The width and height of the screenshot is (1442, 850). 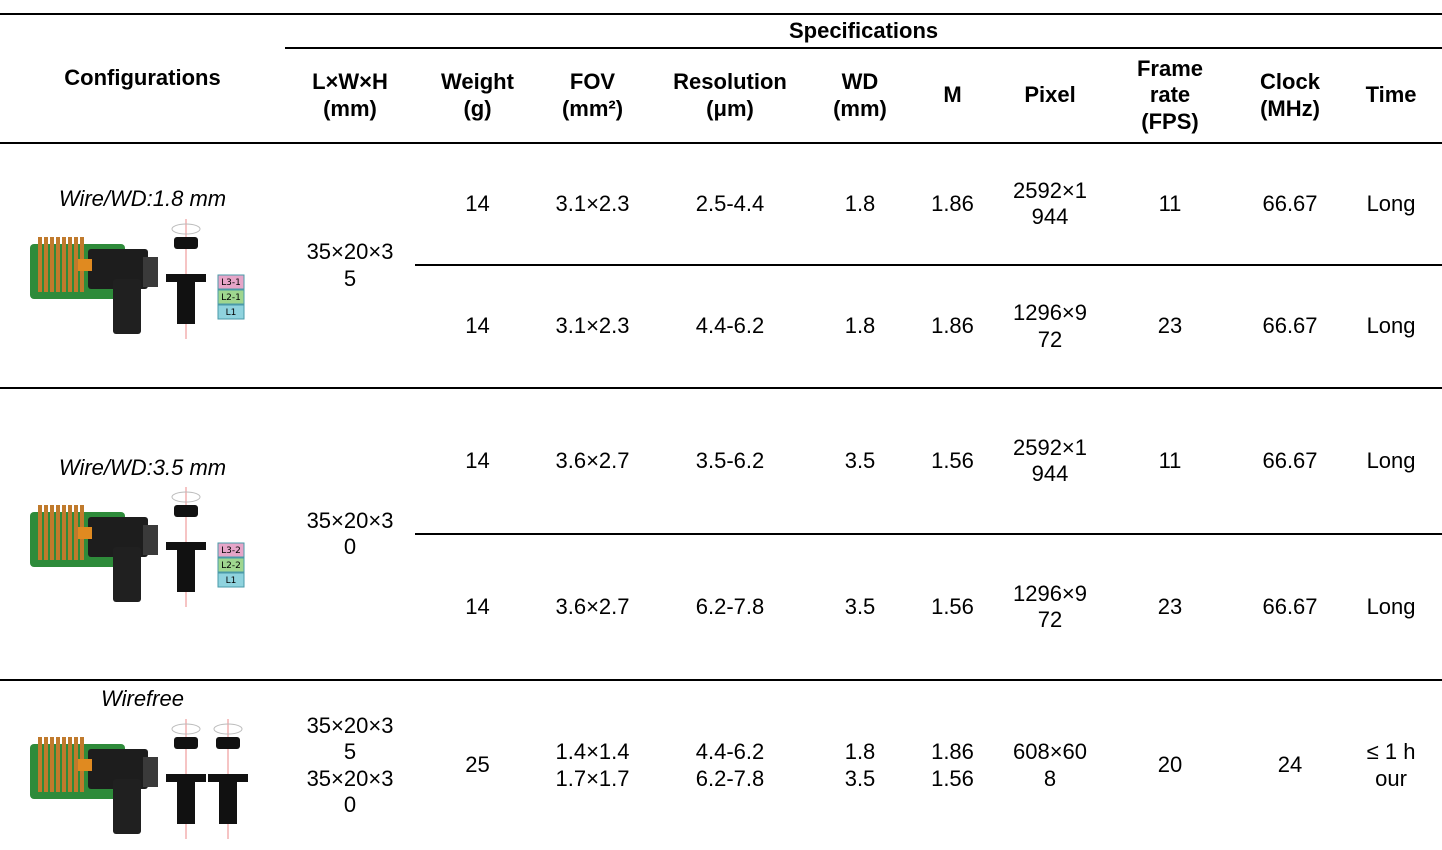 What do you see at coordinates (592, 764) in the screenshot?
I see `data-cell: 1.4×1.4 1.7×1.7` at bounding box center [592, 764].